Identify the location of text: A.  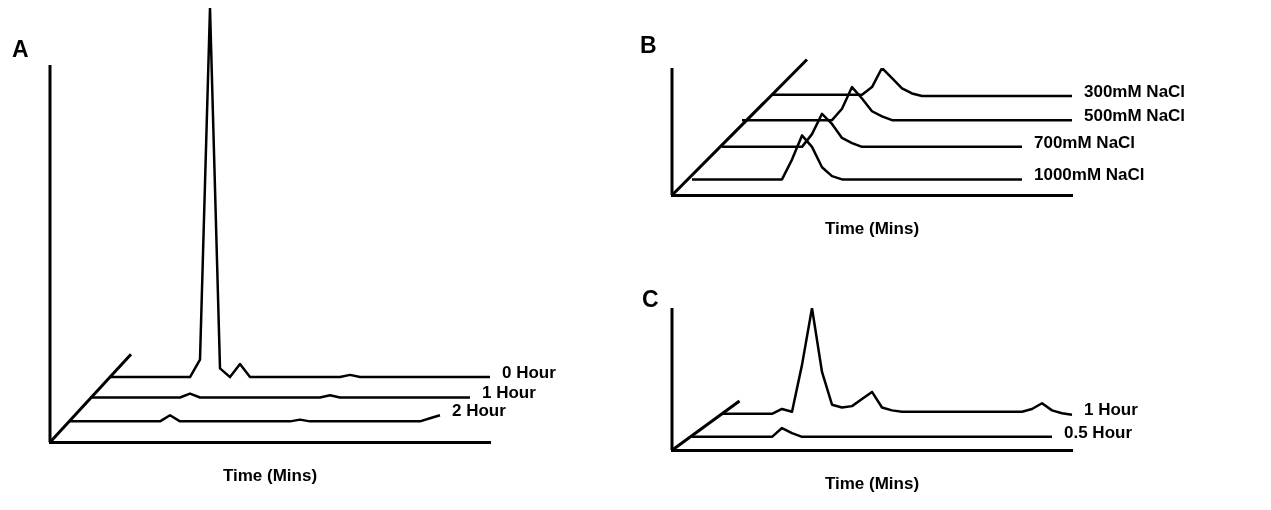
(20, 49).